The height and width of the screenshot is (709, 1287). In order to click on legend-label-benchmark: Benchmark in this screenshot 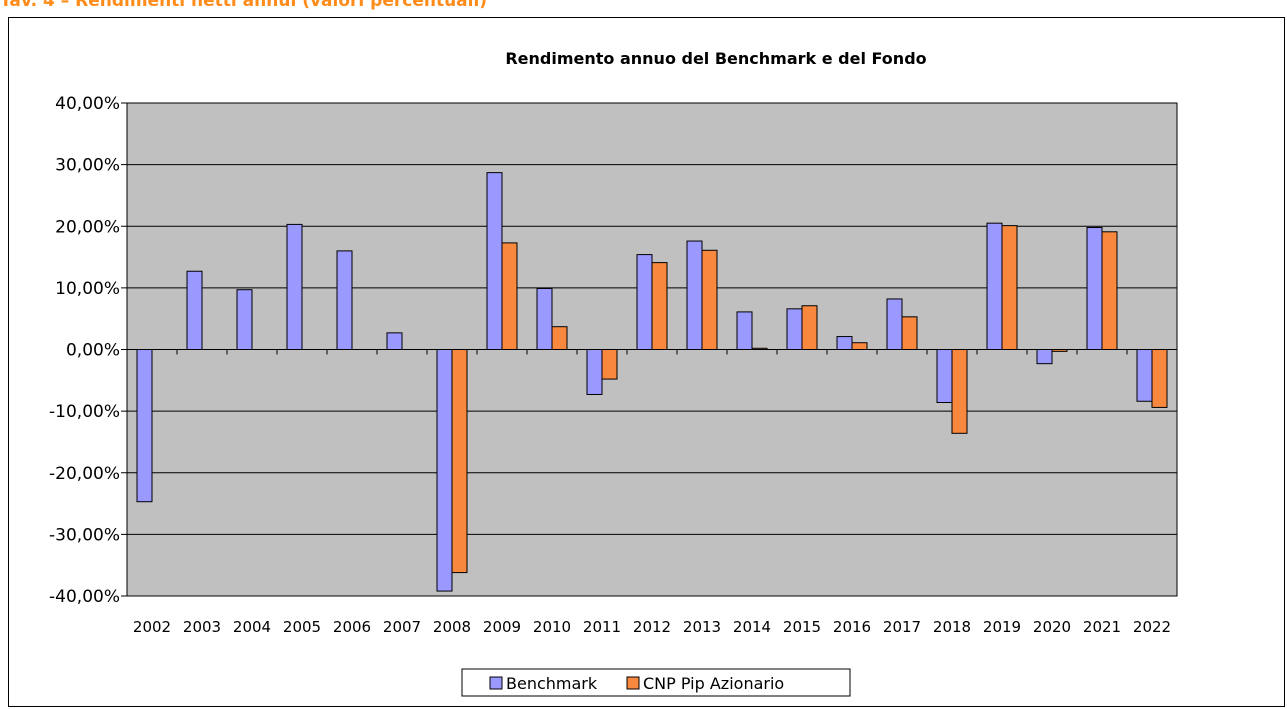, I will do `click(552, 683)`.